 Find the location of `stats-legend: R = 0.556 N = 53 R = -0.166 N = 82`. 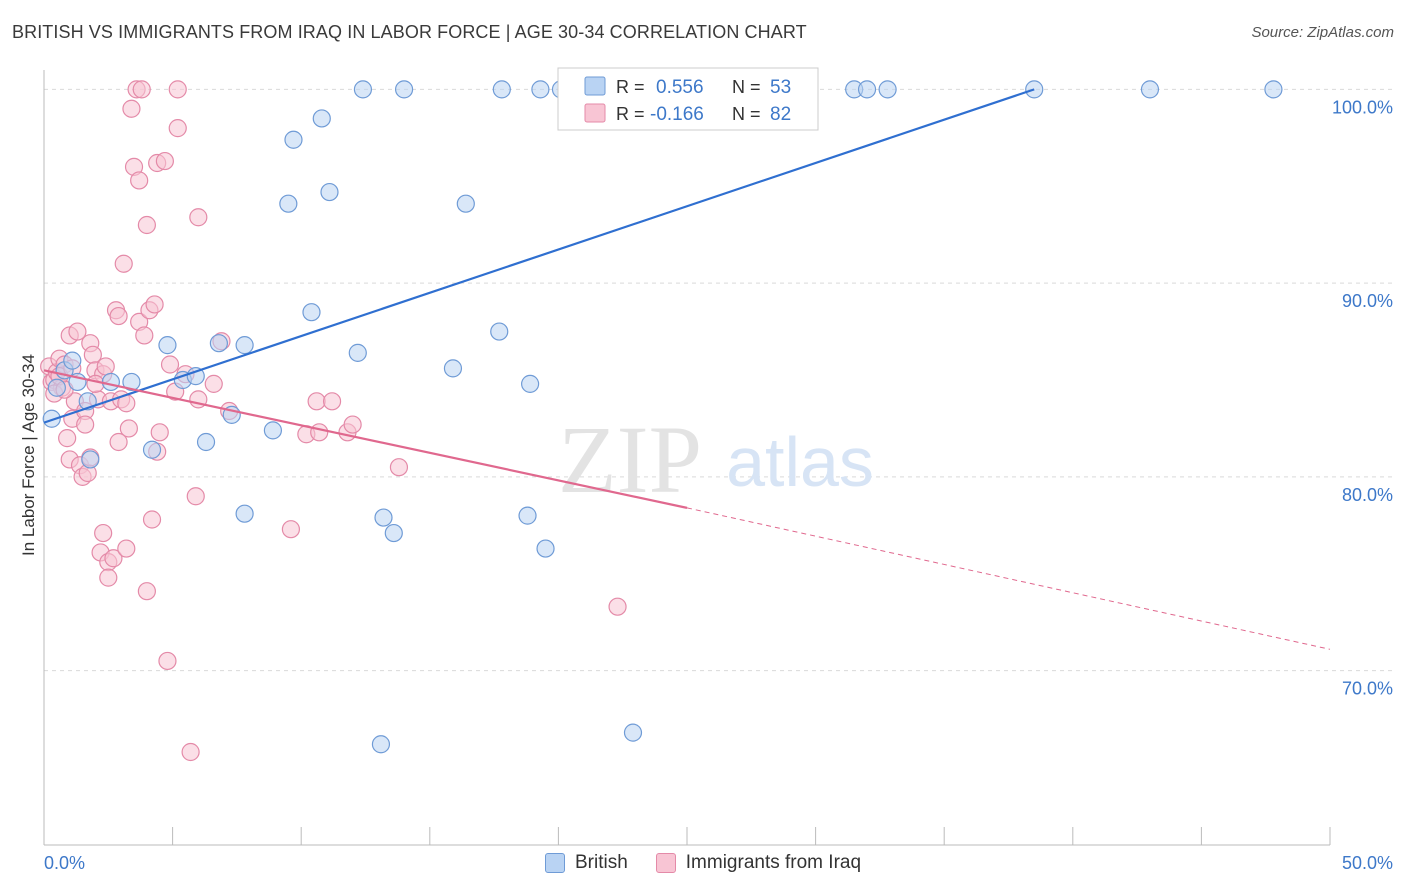

stats-legend: R = 0.556 N = 53 R = -0.166 N = 82 is located at coordinates (688, 99).